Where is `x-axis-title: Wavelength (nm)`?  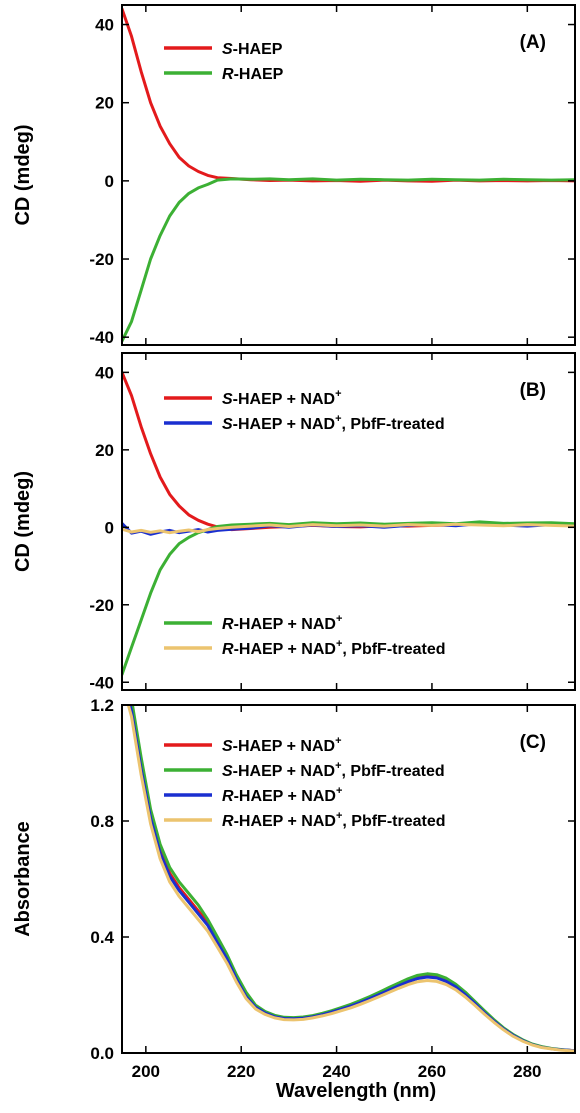
x-axis-title: Wavelength (nm) is located at coordinates (356, 1091).